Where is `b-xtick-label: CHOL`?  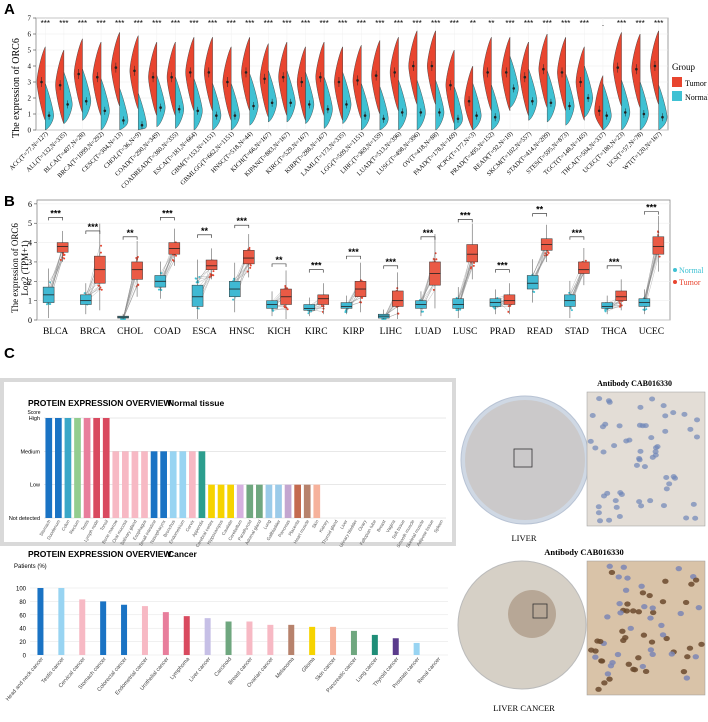
b-xtick-label: CHOL is located at coordinates (130, 332).